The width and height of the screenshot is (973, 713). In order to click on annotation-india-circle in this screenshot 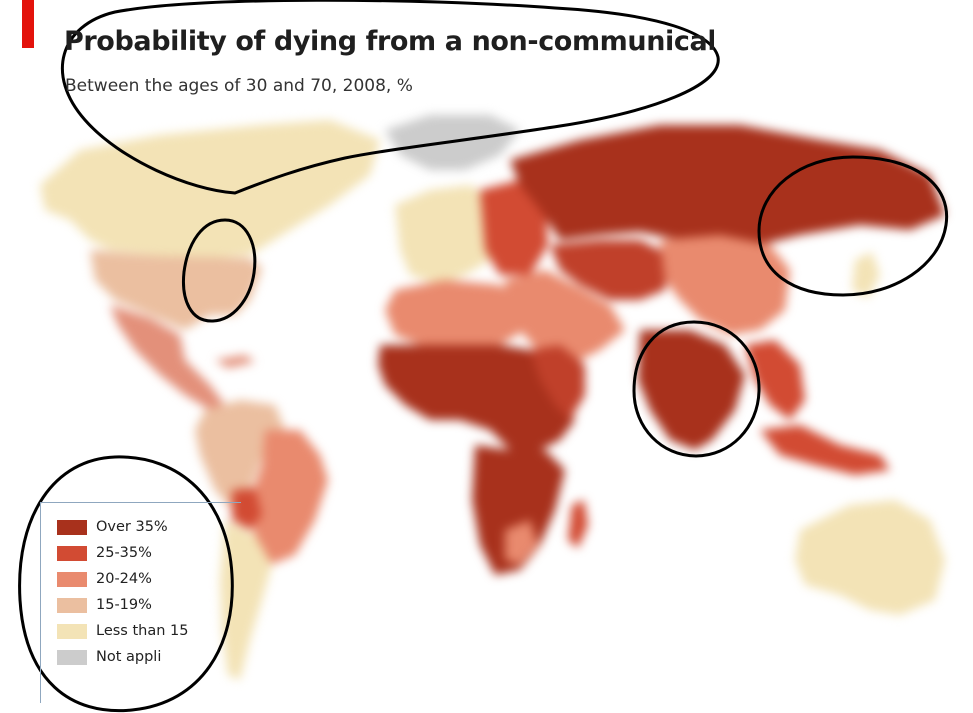, I will do `click(696, 389)`.